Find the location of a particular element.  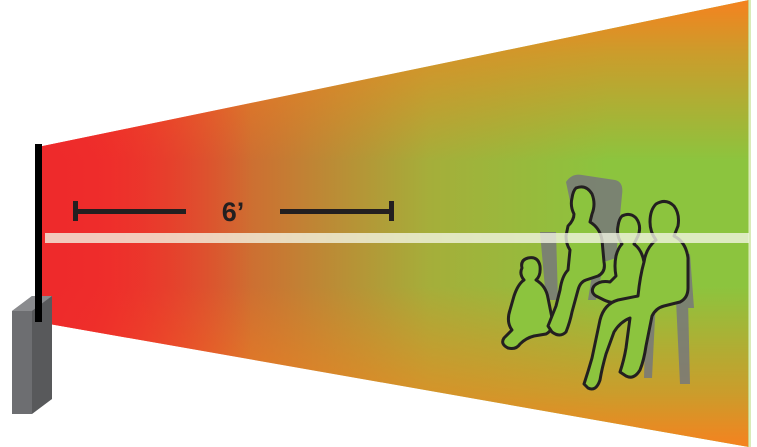

tv-screen-icon is located at coordinates (38, 233).